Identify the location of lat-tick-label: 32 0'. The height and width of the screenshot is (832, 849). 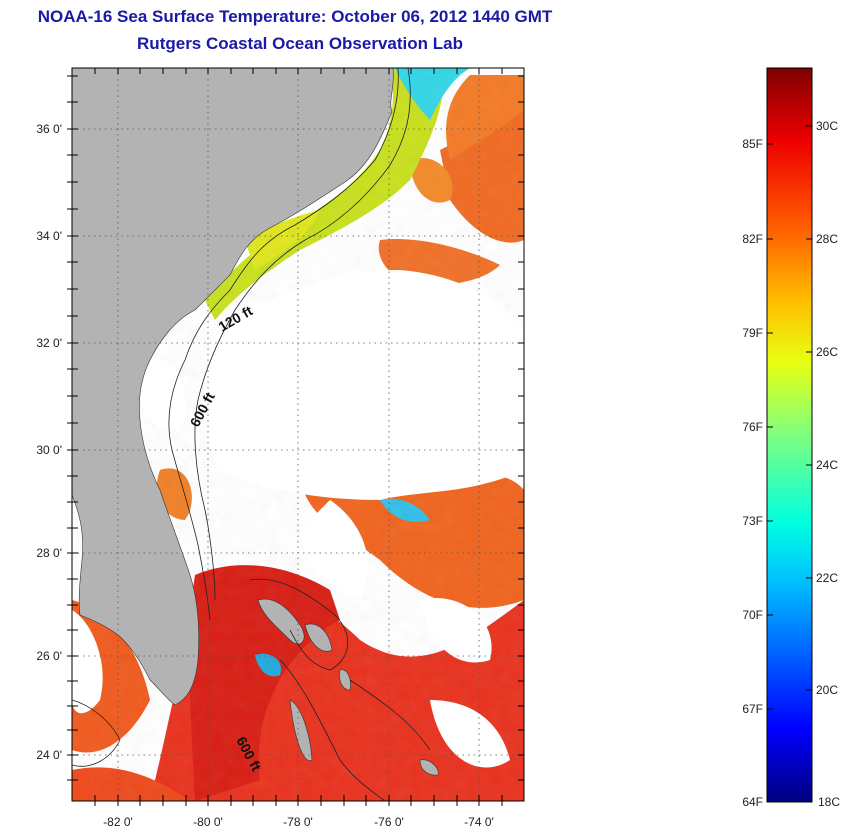
(49, 343).